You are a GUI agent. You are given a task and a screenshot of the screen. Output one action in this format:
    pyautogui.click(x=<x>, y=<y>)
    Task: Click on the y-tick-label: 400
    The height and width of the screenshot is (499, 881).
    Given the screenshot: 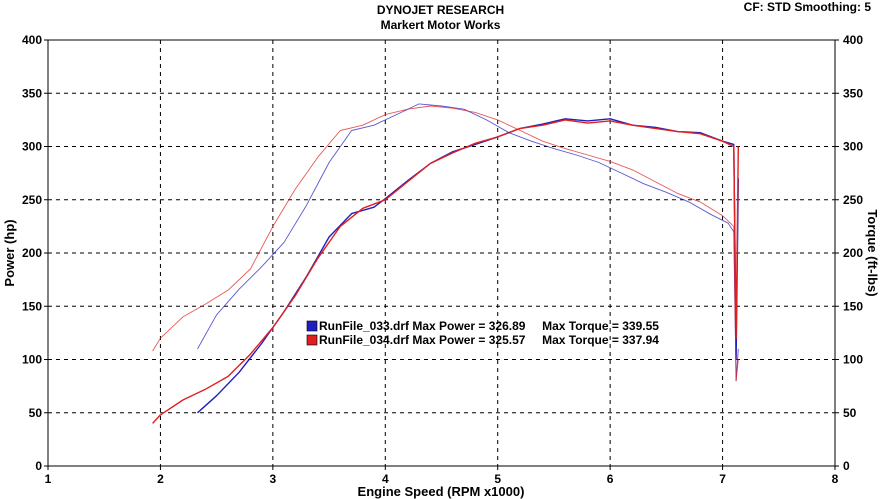 What is the action you would take?
    pyautogui.click(x=32, y=40)
    